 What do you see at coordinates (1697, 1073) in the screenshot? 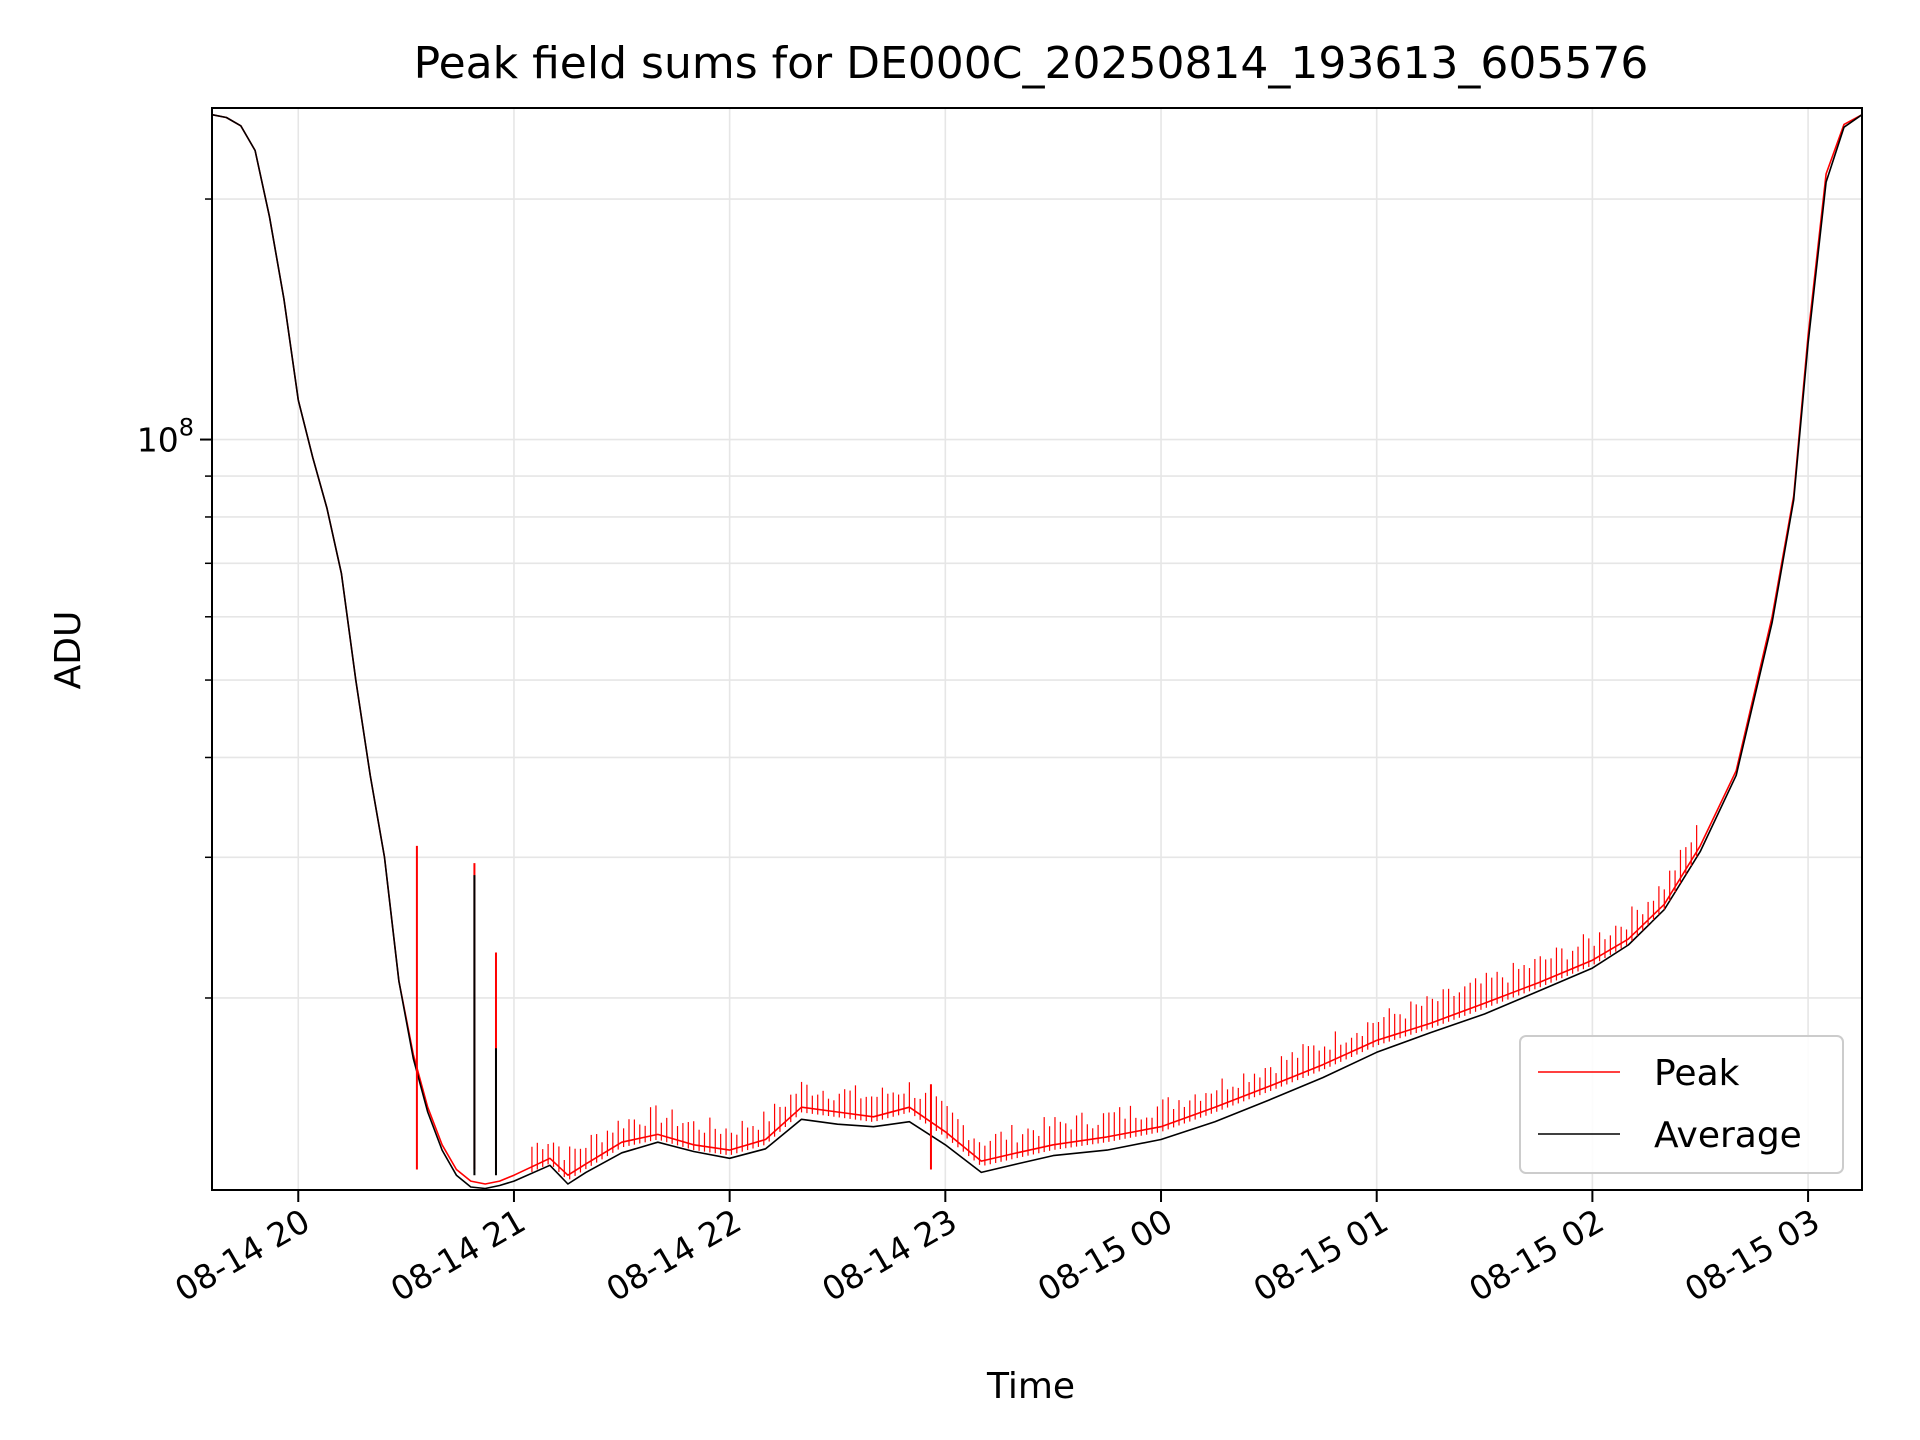
I see `legend-label-peak: Peak` at bounding box center [1697, 1073].